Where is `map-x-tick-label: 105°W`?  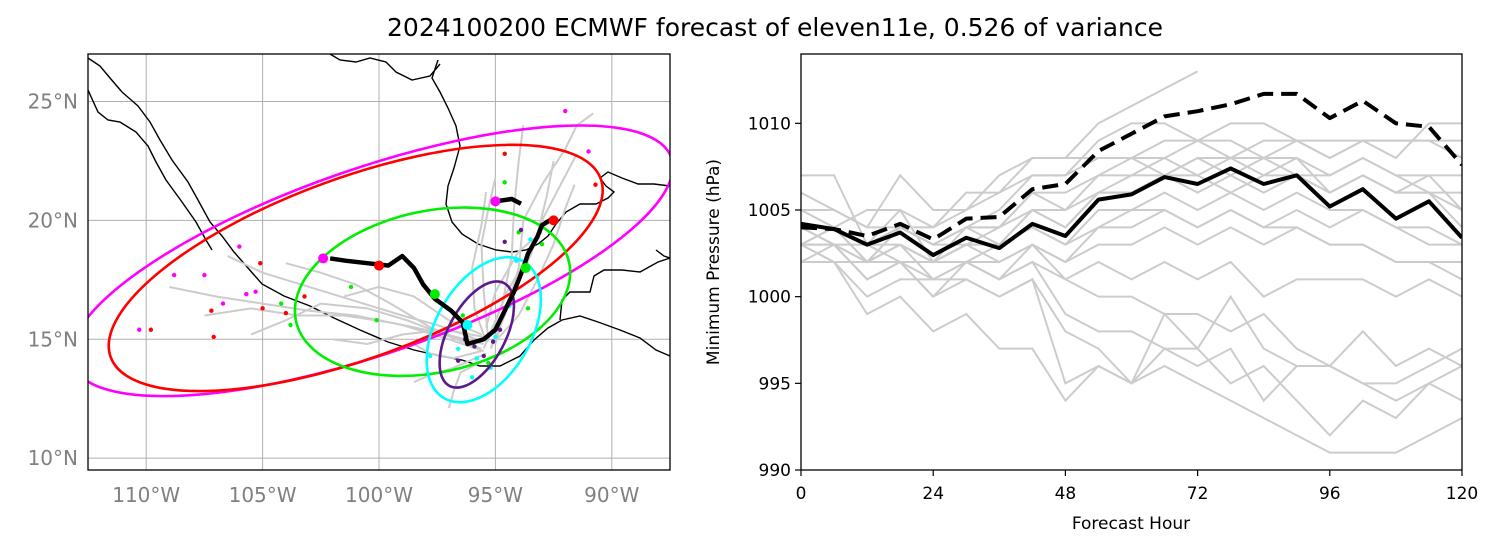
map-x-tick-label: 105°W is located at coordinates (263, 495).